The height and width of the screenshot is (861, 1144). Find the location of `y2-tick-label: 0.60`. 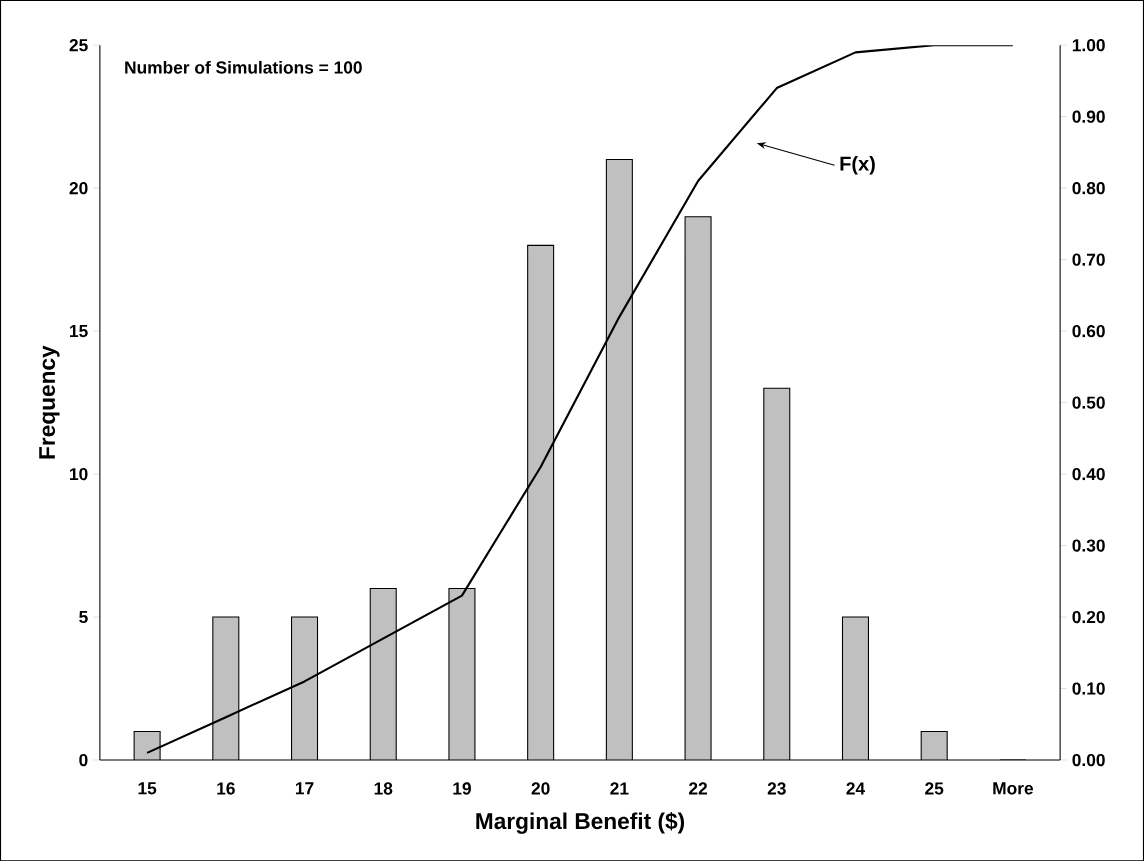

y2-tick-label: 0.60 is located at coordinates (1088, 331).